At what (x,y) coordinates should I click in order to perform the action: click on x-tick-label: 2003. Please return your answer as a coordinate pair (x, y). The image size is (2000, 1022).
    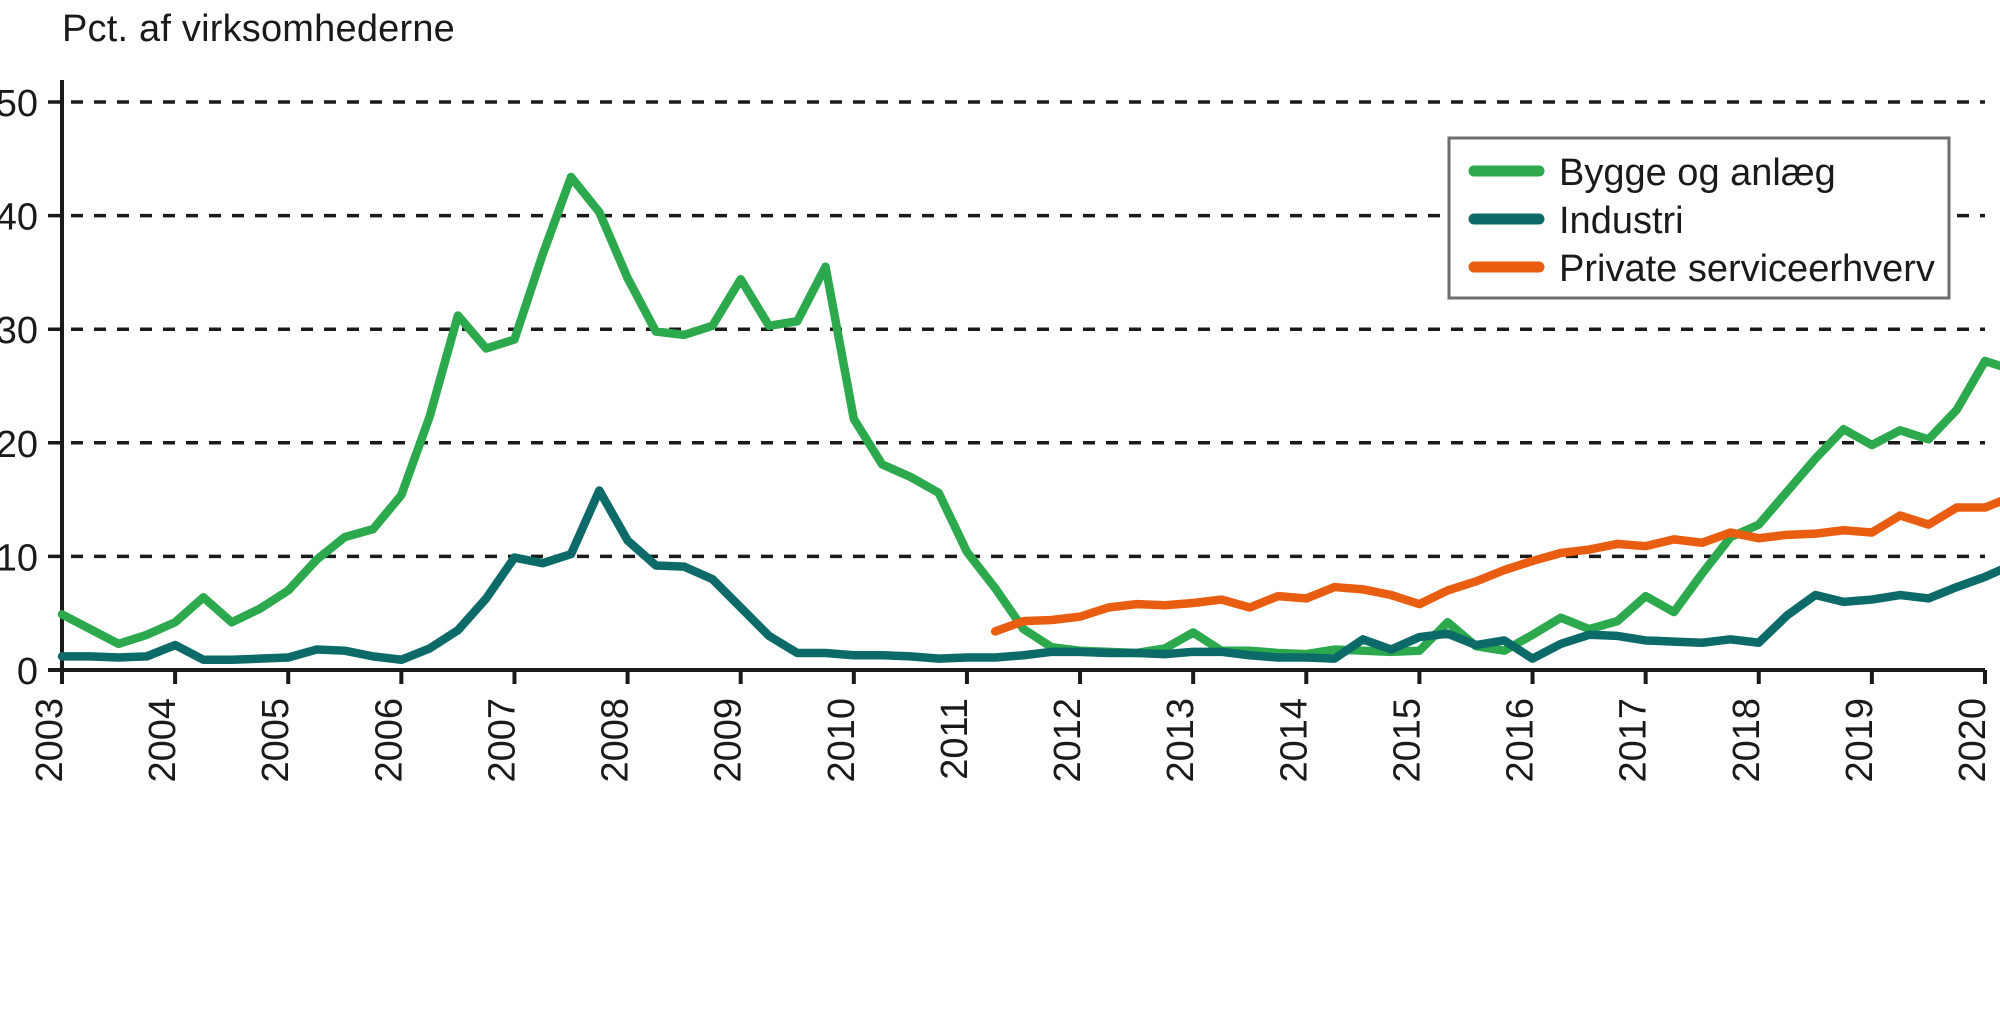
    Looking at the image, I should click on (50, 740).